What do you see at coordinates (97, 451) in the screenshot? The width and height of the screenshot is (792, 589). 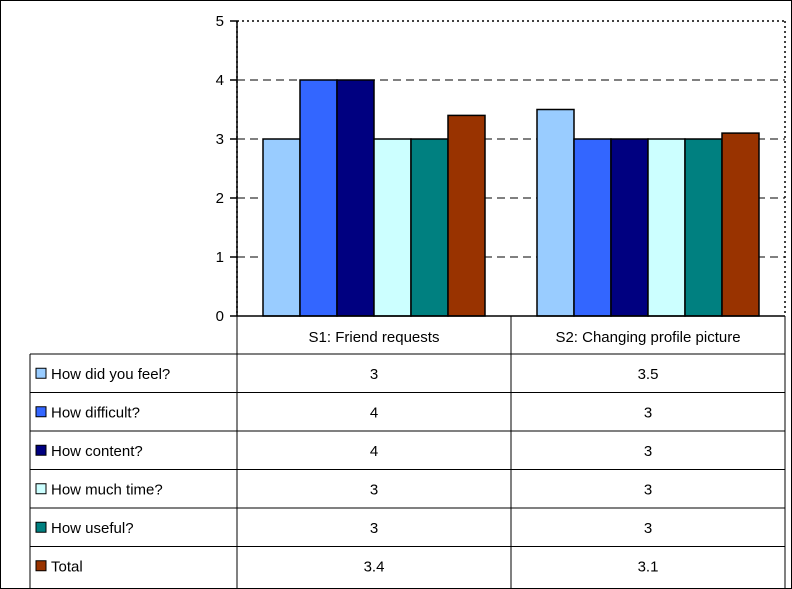 I see `legend-label: How content?` at bounding box center [97, 451].